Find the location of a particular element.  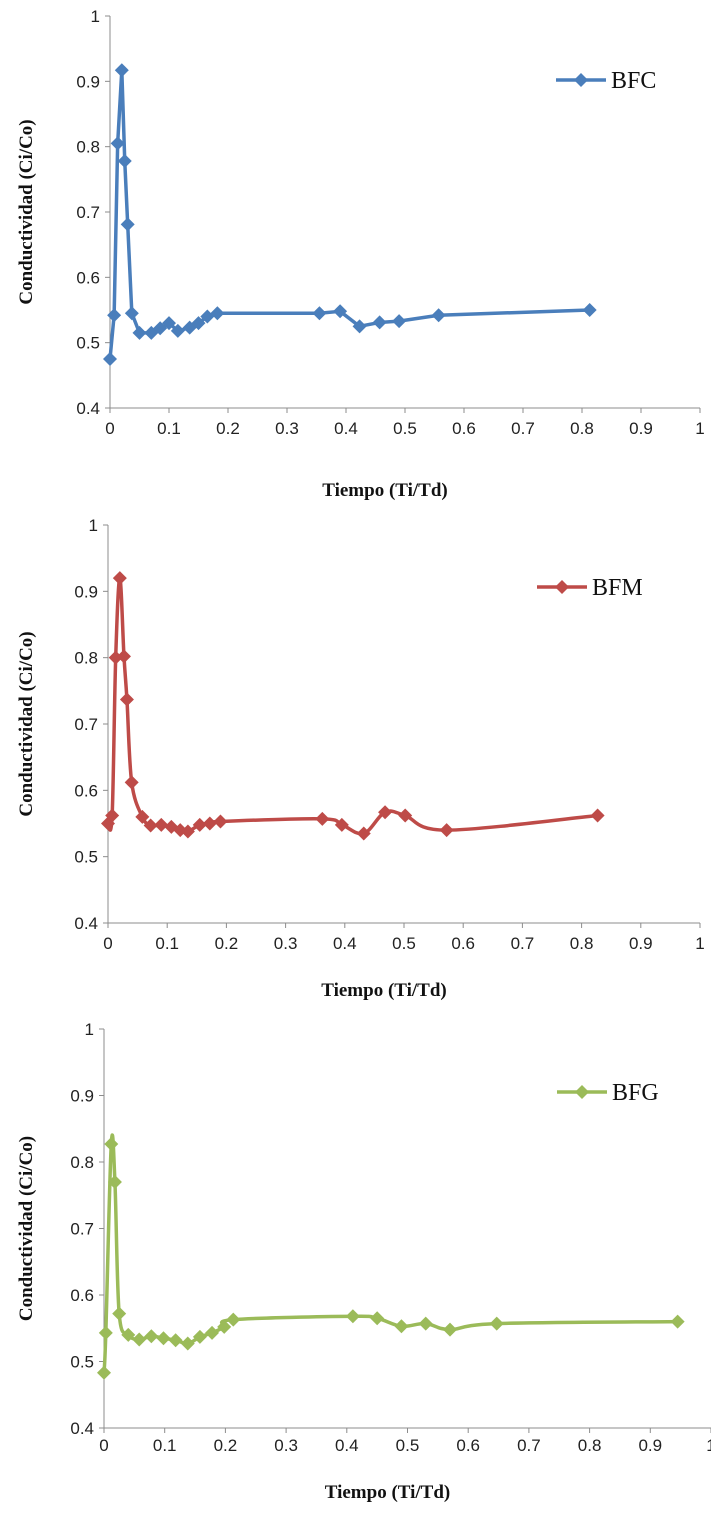

y-tick-label: 0.4 is located at coordinates (86, 923).